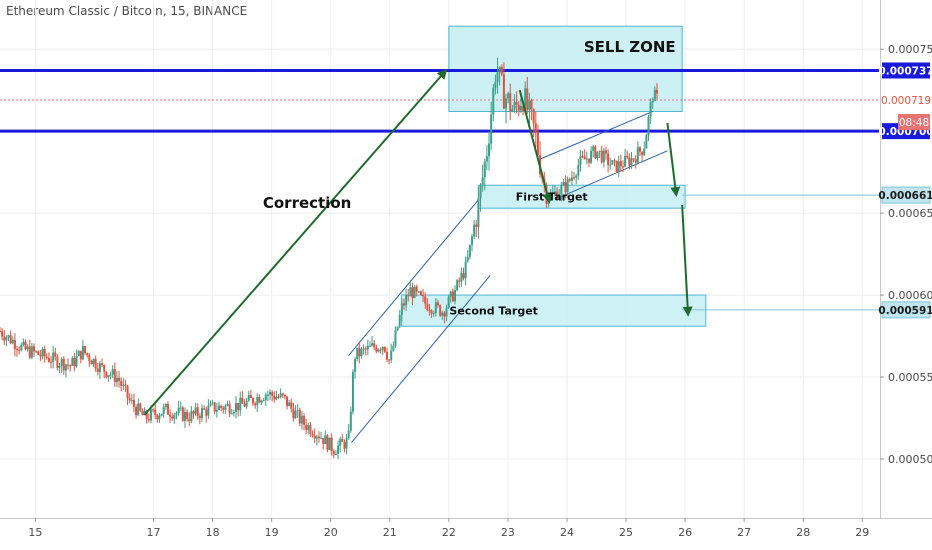  I want to click on x-tick-label: 28, so click(803, 532).